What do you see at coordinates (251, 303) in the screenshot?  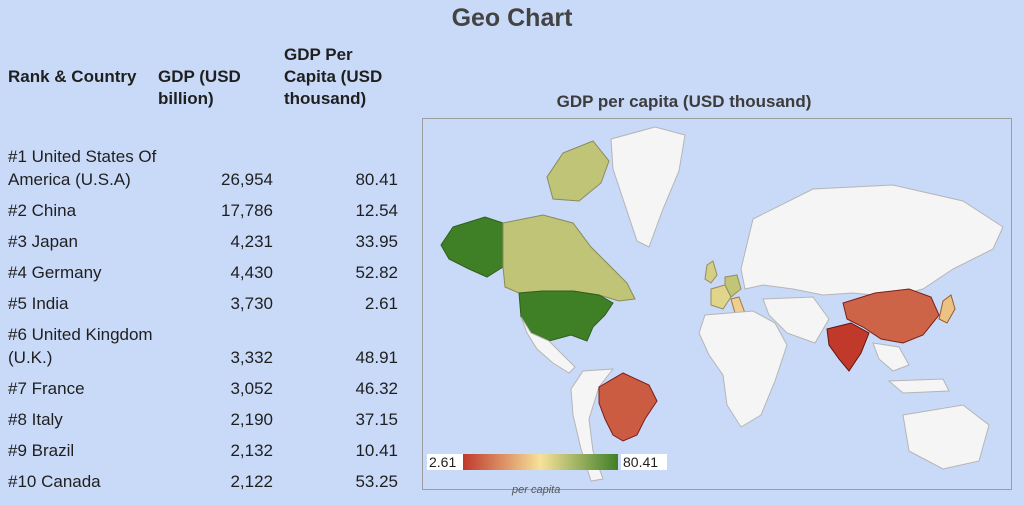 I see `cell-gdp: 3,730` at bounding box center [251, 303].